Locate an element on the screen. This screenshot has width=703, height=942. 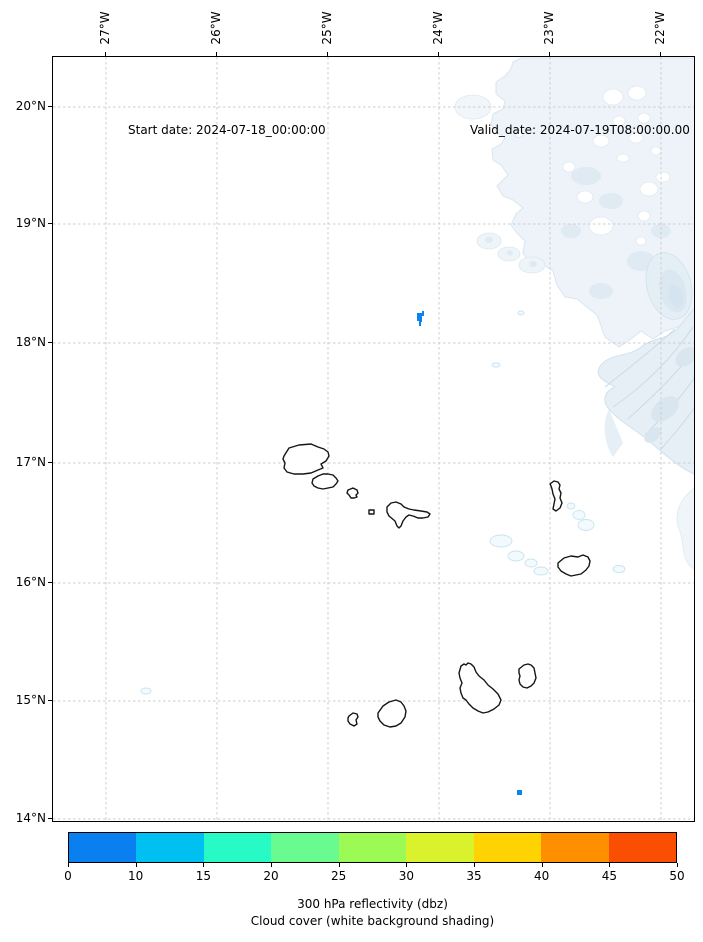
colorbar-tick-label: 35 is located at coordinates (474, 876).